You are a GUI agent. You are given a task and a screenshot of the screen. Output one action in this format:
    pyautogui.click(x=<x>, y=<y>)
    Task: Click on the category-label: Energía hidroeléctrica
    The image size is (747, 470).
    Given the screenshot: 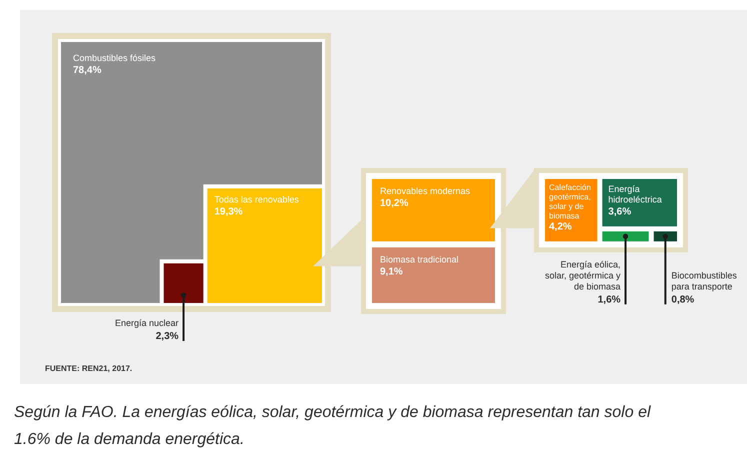 What is the action you would take?
    pyautogui.click(x=635, y=194)
    